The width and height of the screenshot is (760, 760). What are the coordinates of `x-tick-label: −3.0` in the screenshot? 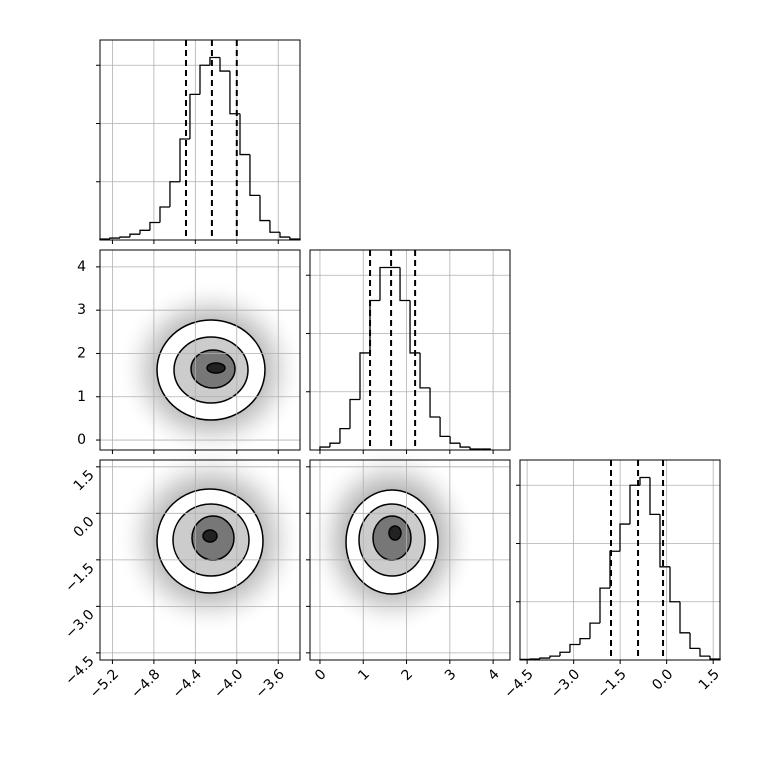 It's located at (565, 683).